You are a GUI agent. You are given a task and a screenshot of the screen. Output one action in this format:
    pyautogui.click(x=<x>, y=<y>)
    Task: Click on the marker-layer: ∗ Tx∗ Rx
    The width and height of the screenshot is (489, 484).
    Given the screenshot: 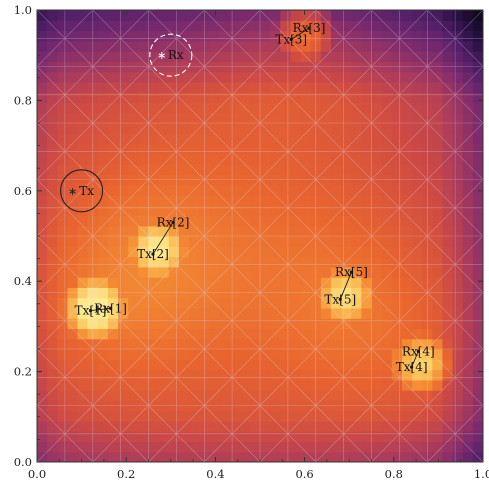 What is the action you would take?
    pyautogui.click(x=126, y=123)
    